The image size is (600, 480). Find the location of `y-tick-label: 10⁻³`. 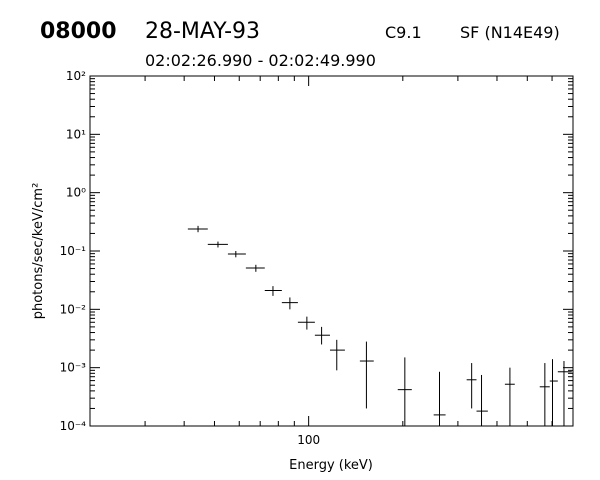

y-tick-label: 10⁻³ is located at coordinates (73, 368).